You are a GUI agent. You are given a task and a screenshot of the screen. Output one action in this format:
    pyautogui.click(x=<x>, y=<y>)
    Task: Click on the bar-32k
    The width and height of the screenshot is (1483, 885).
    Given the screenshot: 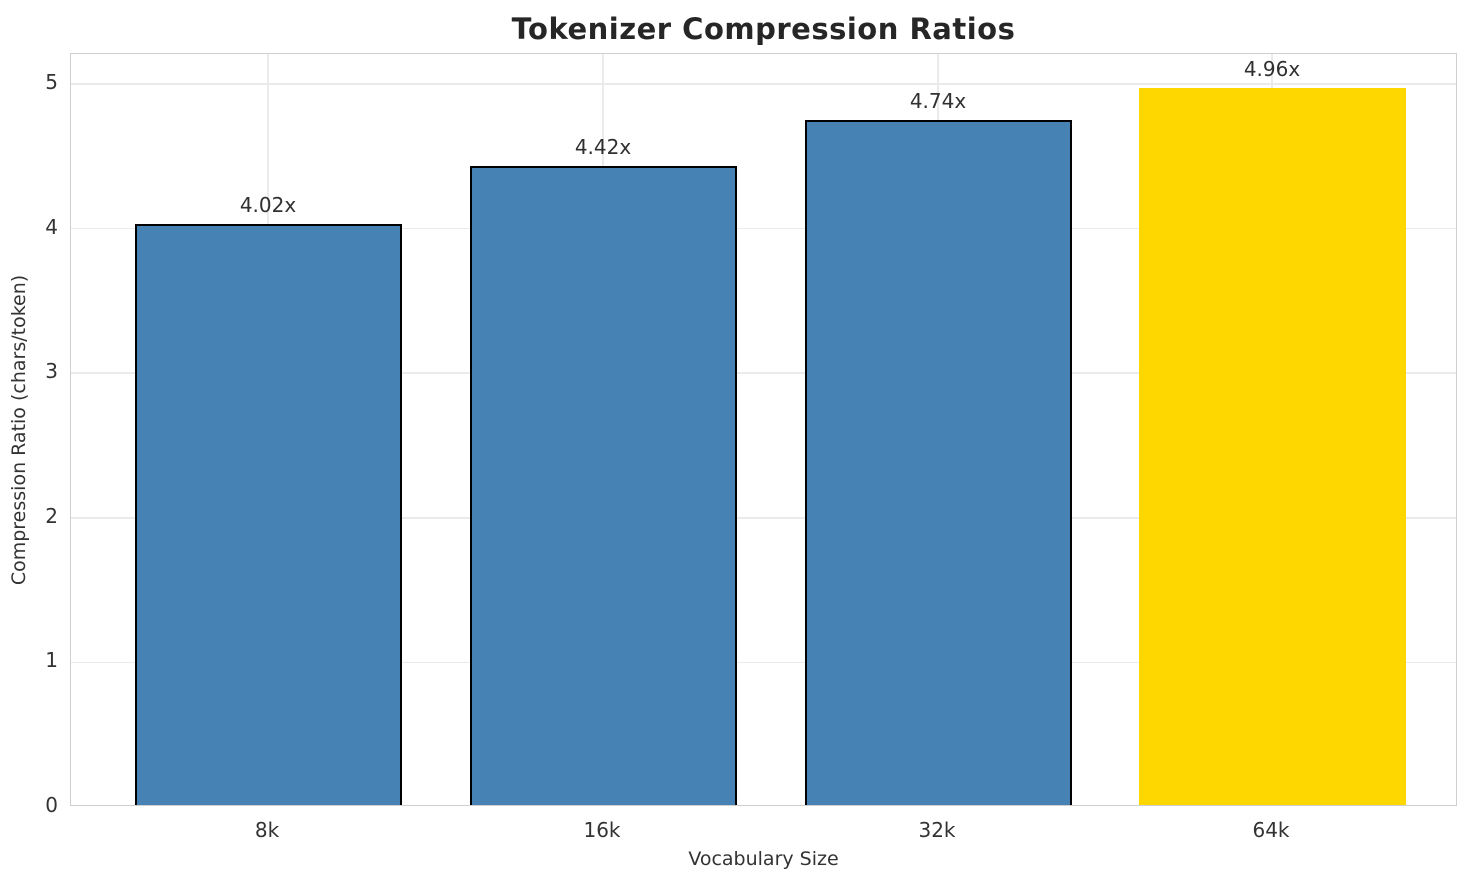 What is the action you would take?
    pyautogui.click(x=938, y=462)
    